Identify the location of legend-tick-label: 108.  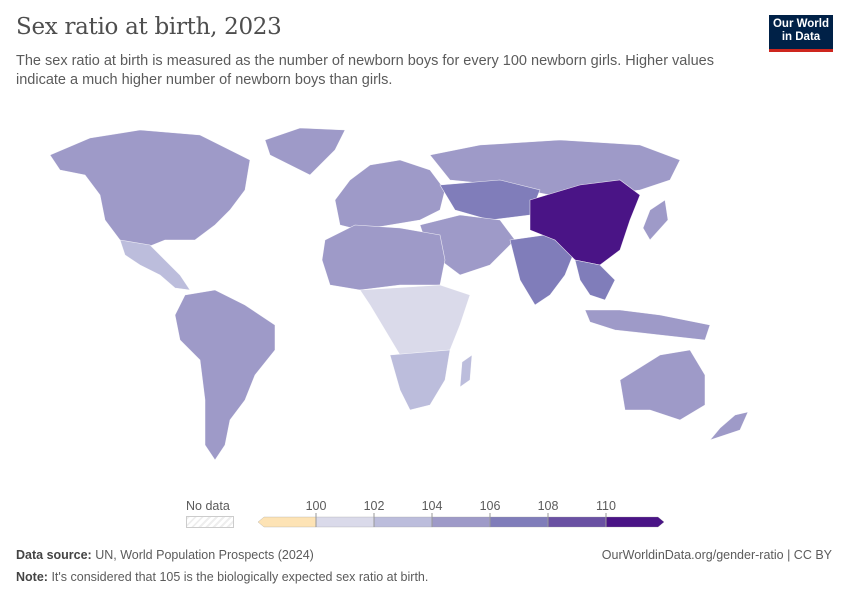
(548, 506).